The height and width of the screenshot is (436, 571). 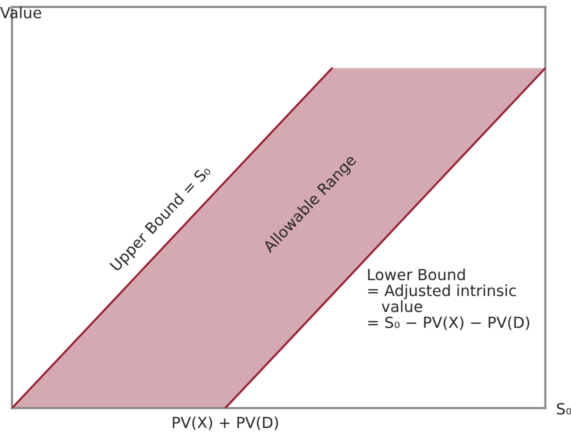 I want to click on y-axis-title: Value, so click(x=21, y=12).